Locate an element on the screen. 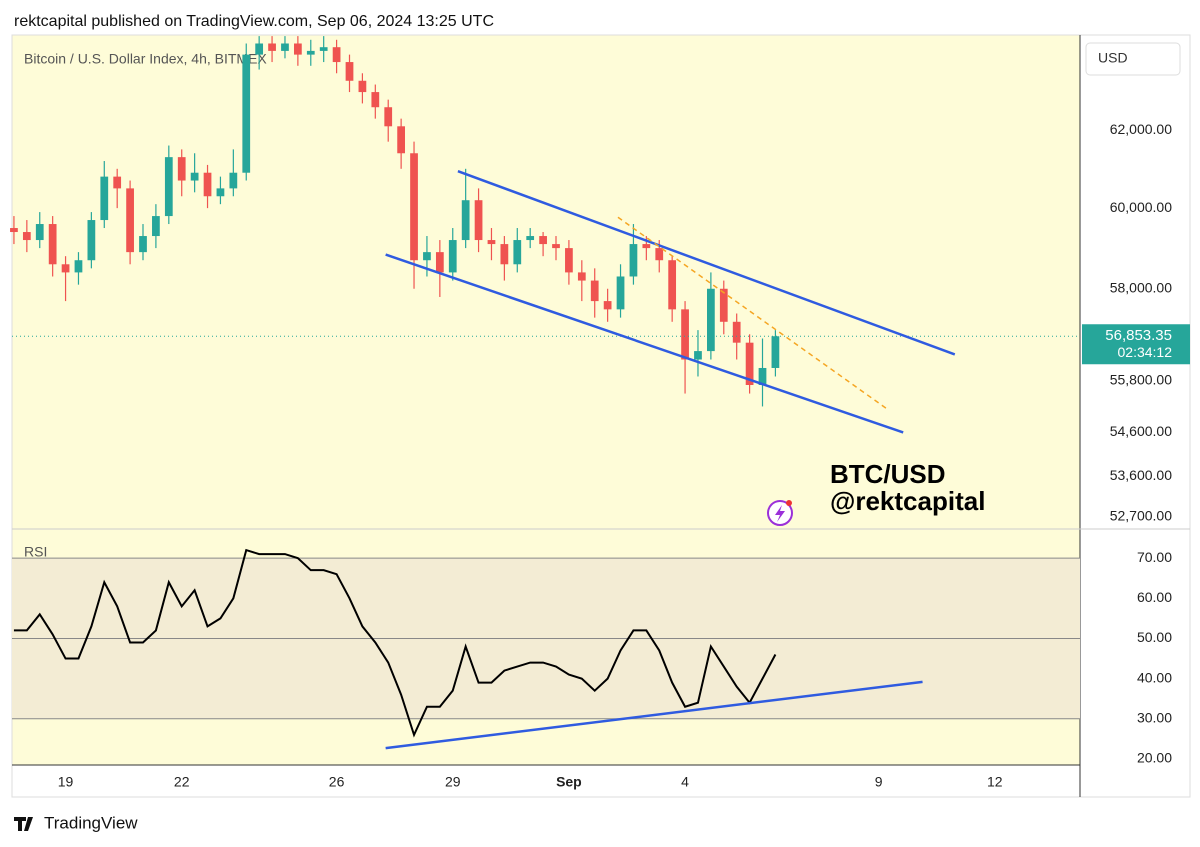  rsi-line is located at coordinates (395, 643).